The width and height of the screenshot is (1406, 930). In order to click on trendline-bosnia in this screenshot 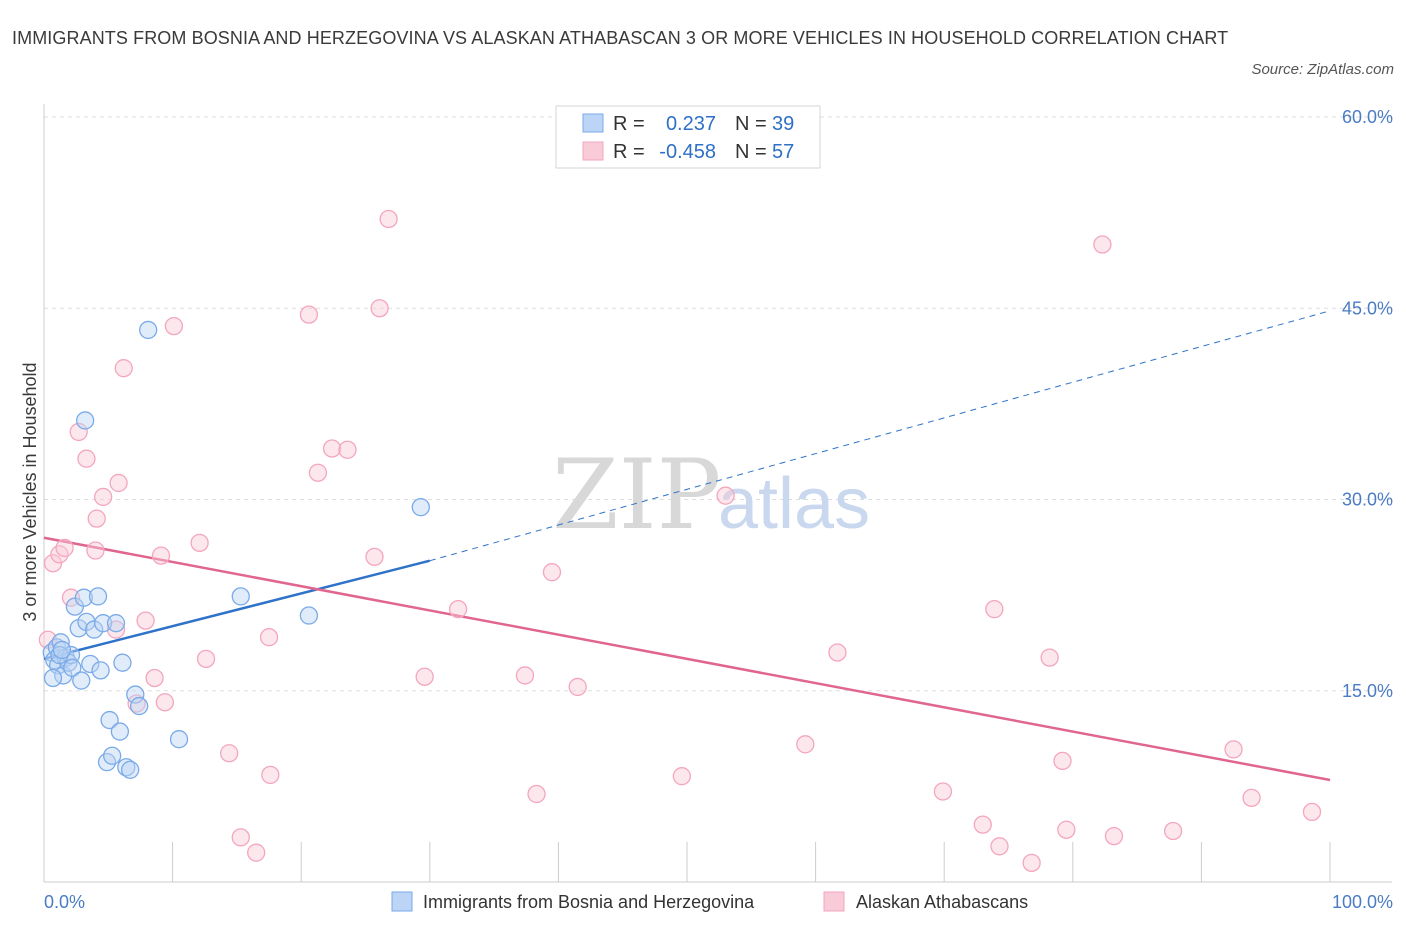, I will do `click(237, 610)`.